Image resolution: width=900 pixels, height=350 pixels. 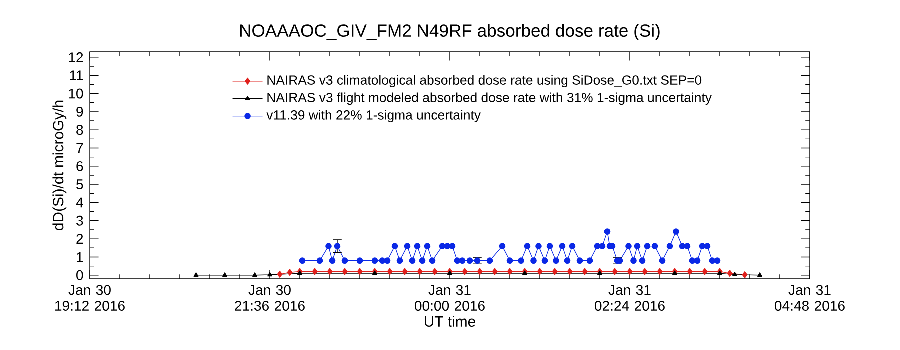 What do you see at coordinates (450, 32) in the screenshot?
I see `chart-title: NOAAAOC_GIV_FM2 N49RF absorbed dose rate (Si)` at bounding box center [450, 32].